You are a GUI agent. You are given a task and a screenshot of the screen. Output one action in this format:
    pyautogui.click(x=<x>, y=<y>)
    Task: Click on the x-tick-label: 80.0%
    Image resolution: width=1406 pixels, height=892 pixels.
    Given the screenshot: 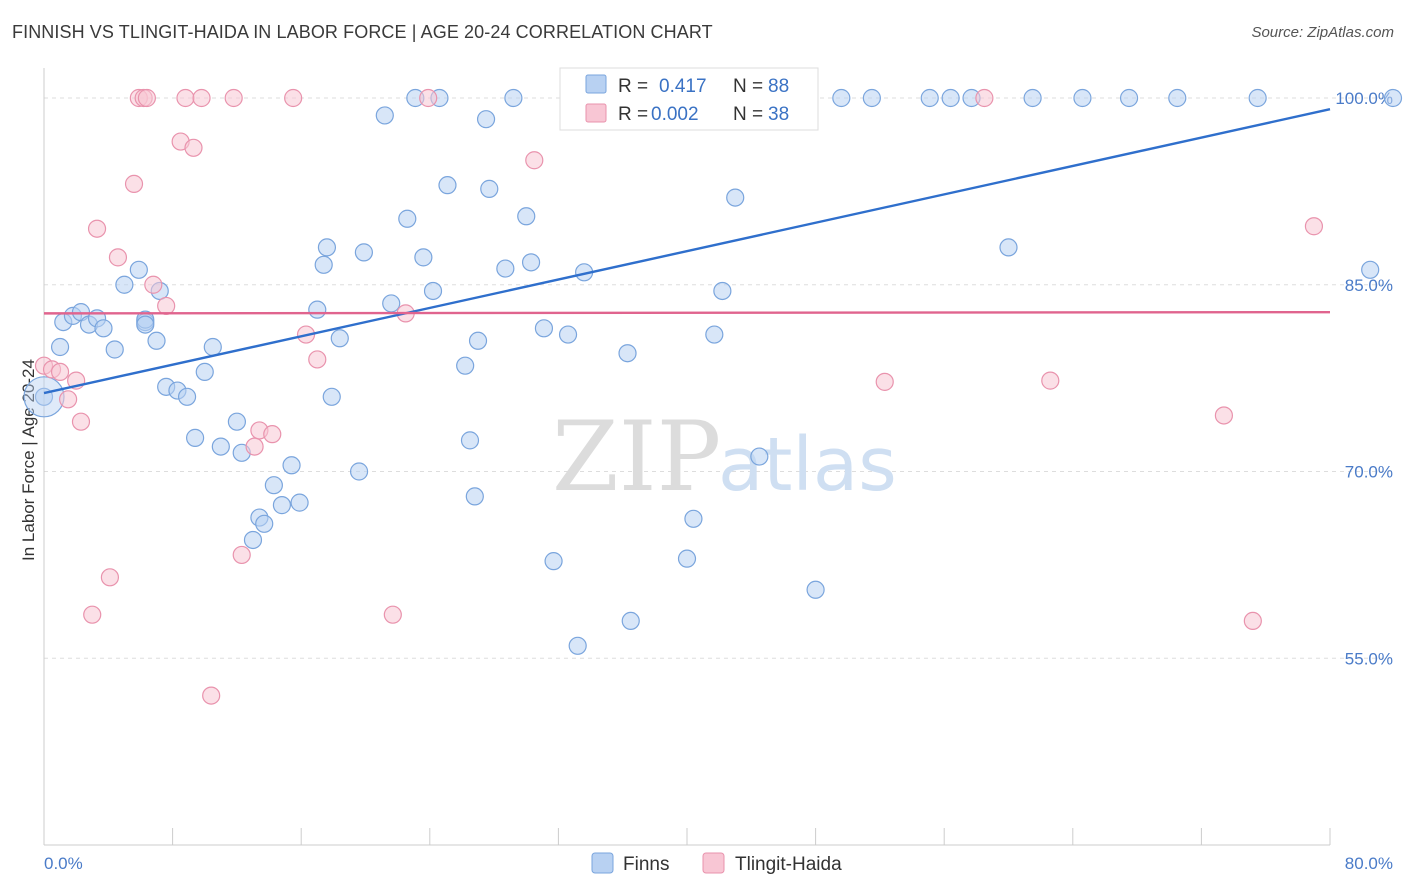 What is the action you would take?
    pyautogui.click(x=1369, y=863)
    